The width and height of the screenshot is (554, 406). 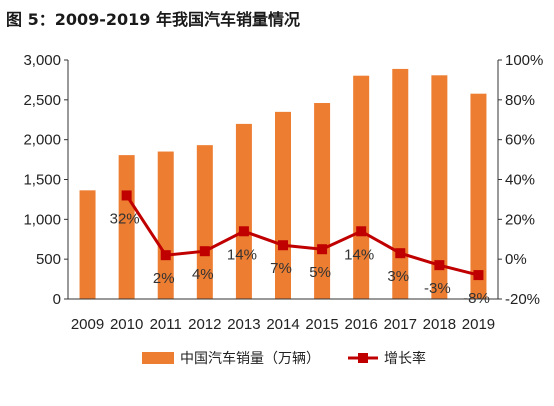 I want to click on x-tick-label: 2016, so click(x=360, y=324).